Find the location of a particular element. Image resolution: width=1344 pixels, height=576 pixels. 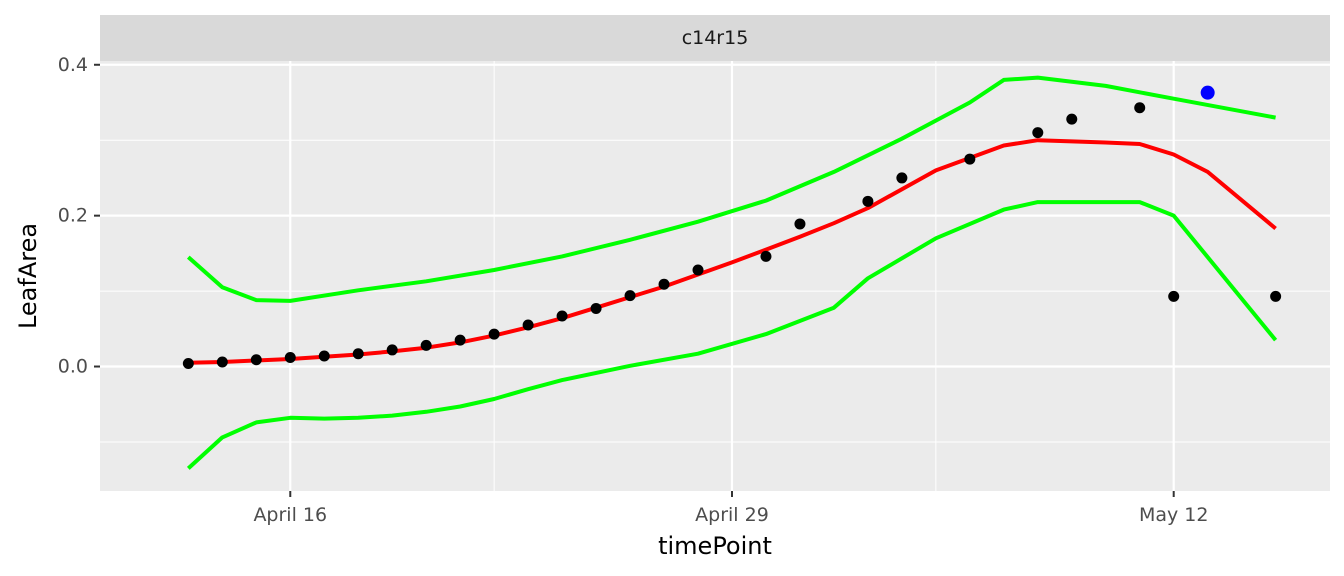

y-tick-label: 0.0 is located at coordinates (73, 367).